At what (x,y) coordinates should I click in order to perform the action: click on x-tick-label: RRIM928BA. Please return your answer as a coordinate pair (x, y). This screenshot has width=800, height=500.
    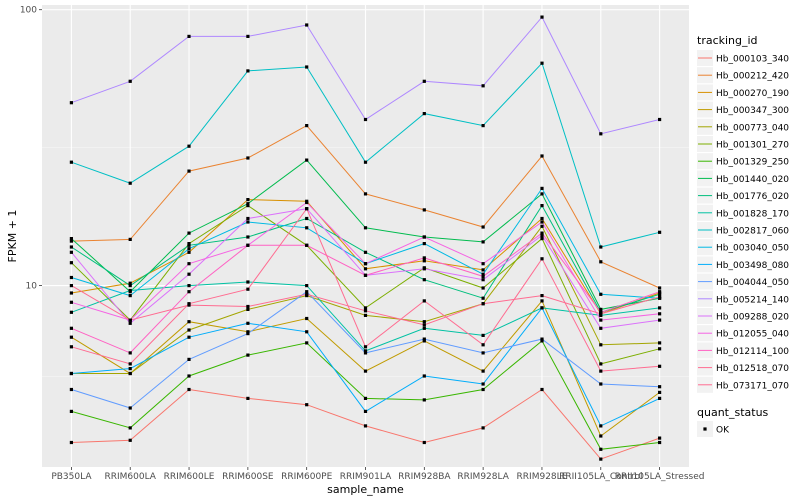
    Looking at the image, I should click on (424, 477).